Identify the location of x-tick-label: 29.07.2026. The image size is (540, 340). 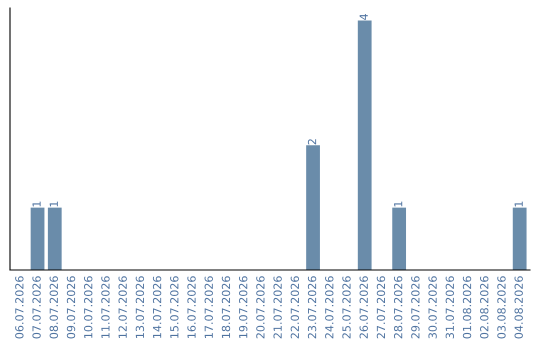
(415, 307).